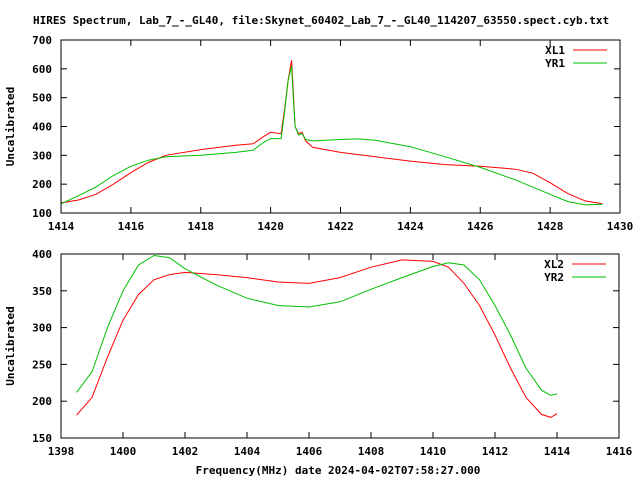 This screenshot has height=484, width=640. Describe the element at coordinates (42, 98) in the screenshot. I see `y-tick-label: 500` at that location.